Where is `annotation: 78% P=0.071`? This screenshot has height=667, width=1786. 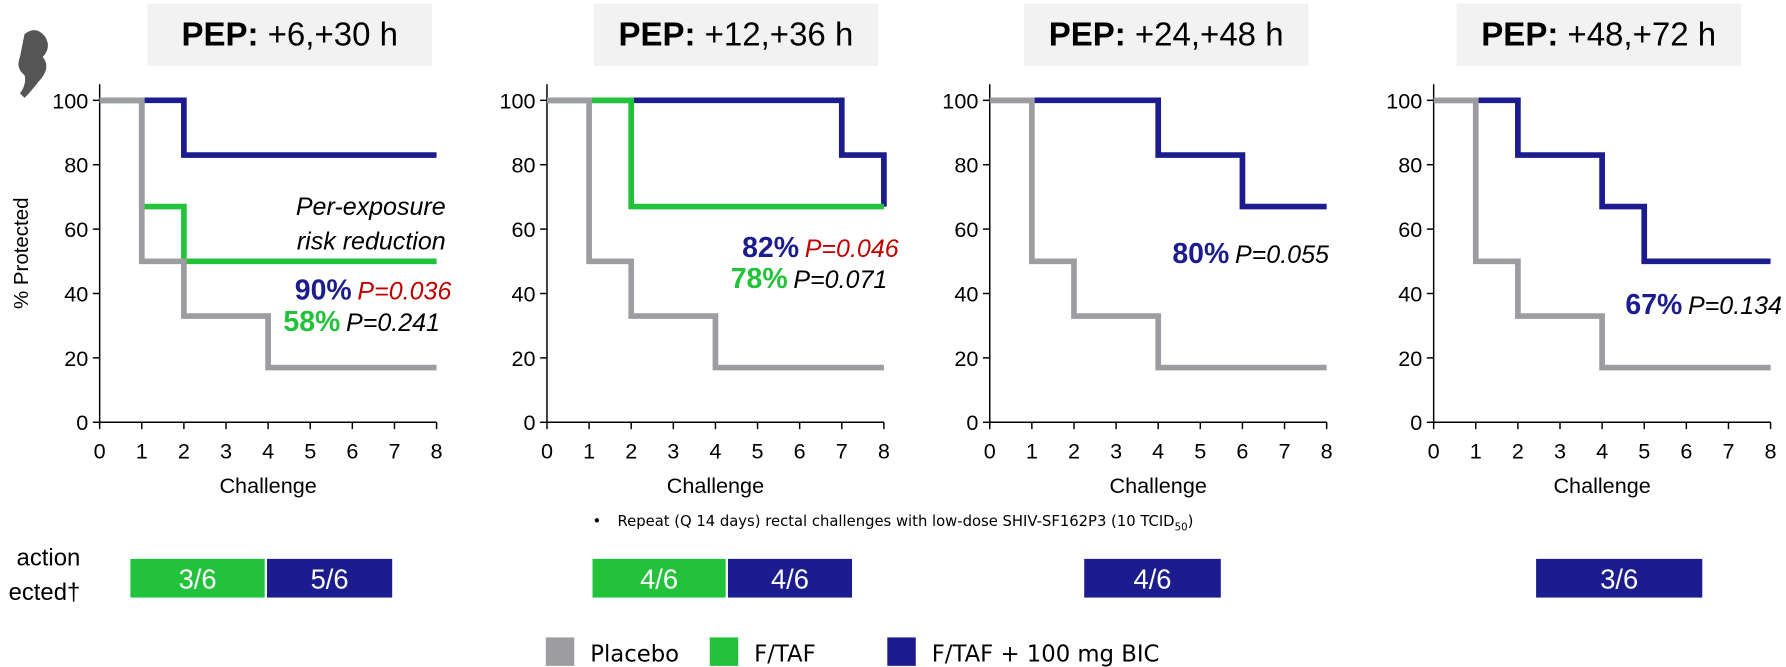
annotation: 78% P=0.071 is located at coordinates (809, 279).